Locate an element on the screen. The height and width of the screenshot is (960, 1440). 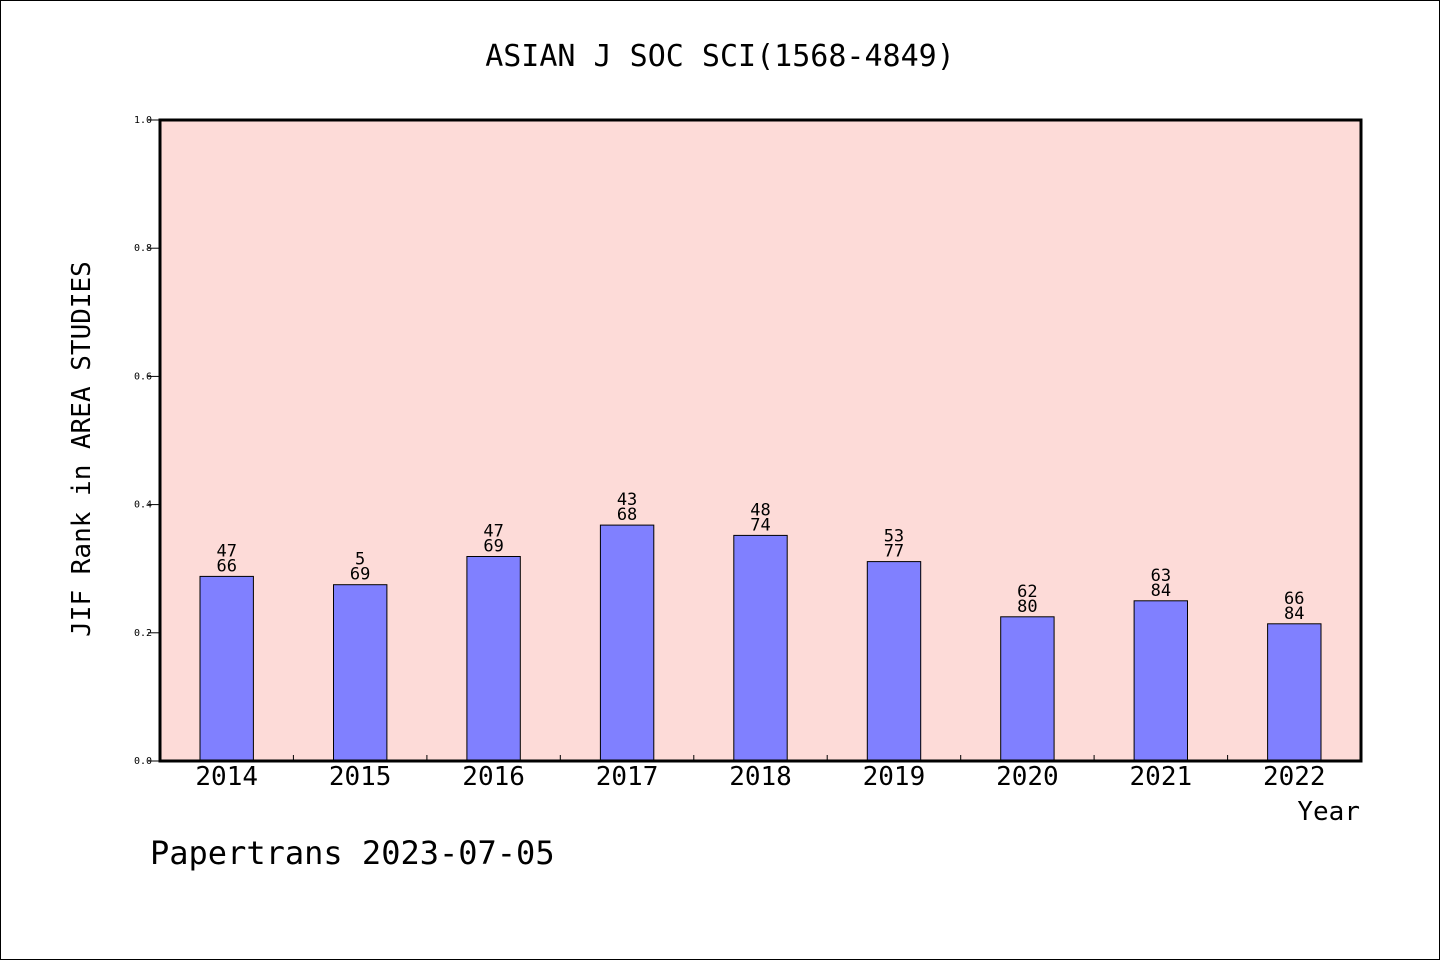
x-tick-label-2022: 2022 is located at coordinates (1294, 777).